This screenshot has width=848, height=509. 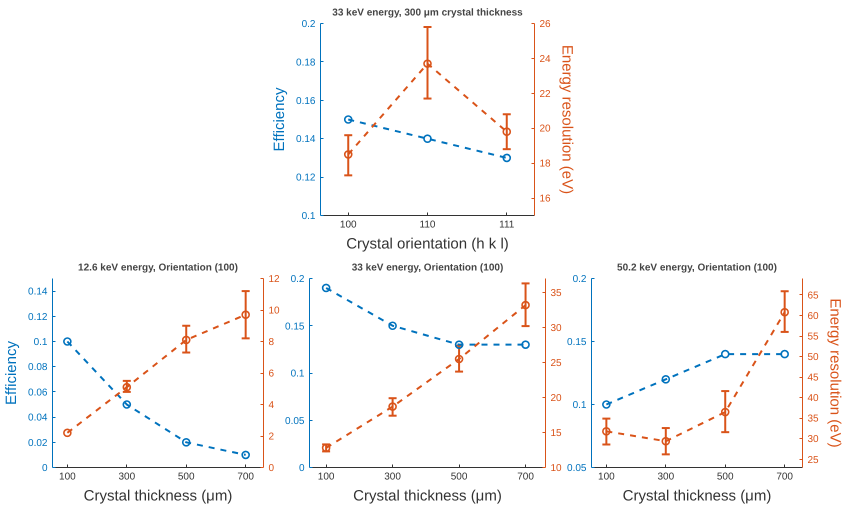 I want to click on y-tick-label: 0.08, so click(x=38, y=368).